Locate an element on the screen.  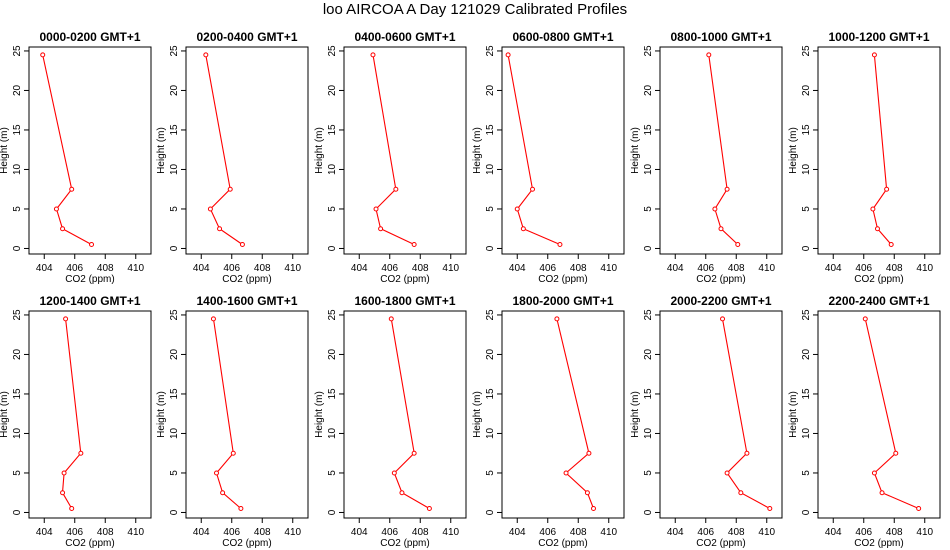
panel-title: 1800-2000 GMT+1 is located at coordinates (562, 301).